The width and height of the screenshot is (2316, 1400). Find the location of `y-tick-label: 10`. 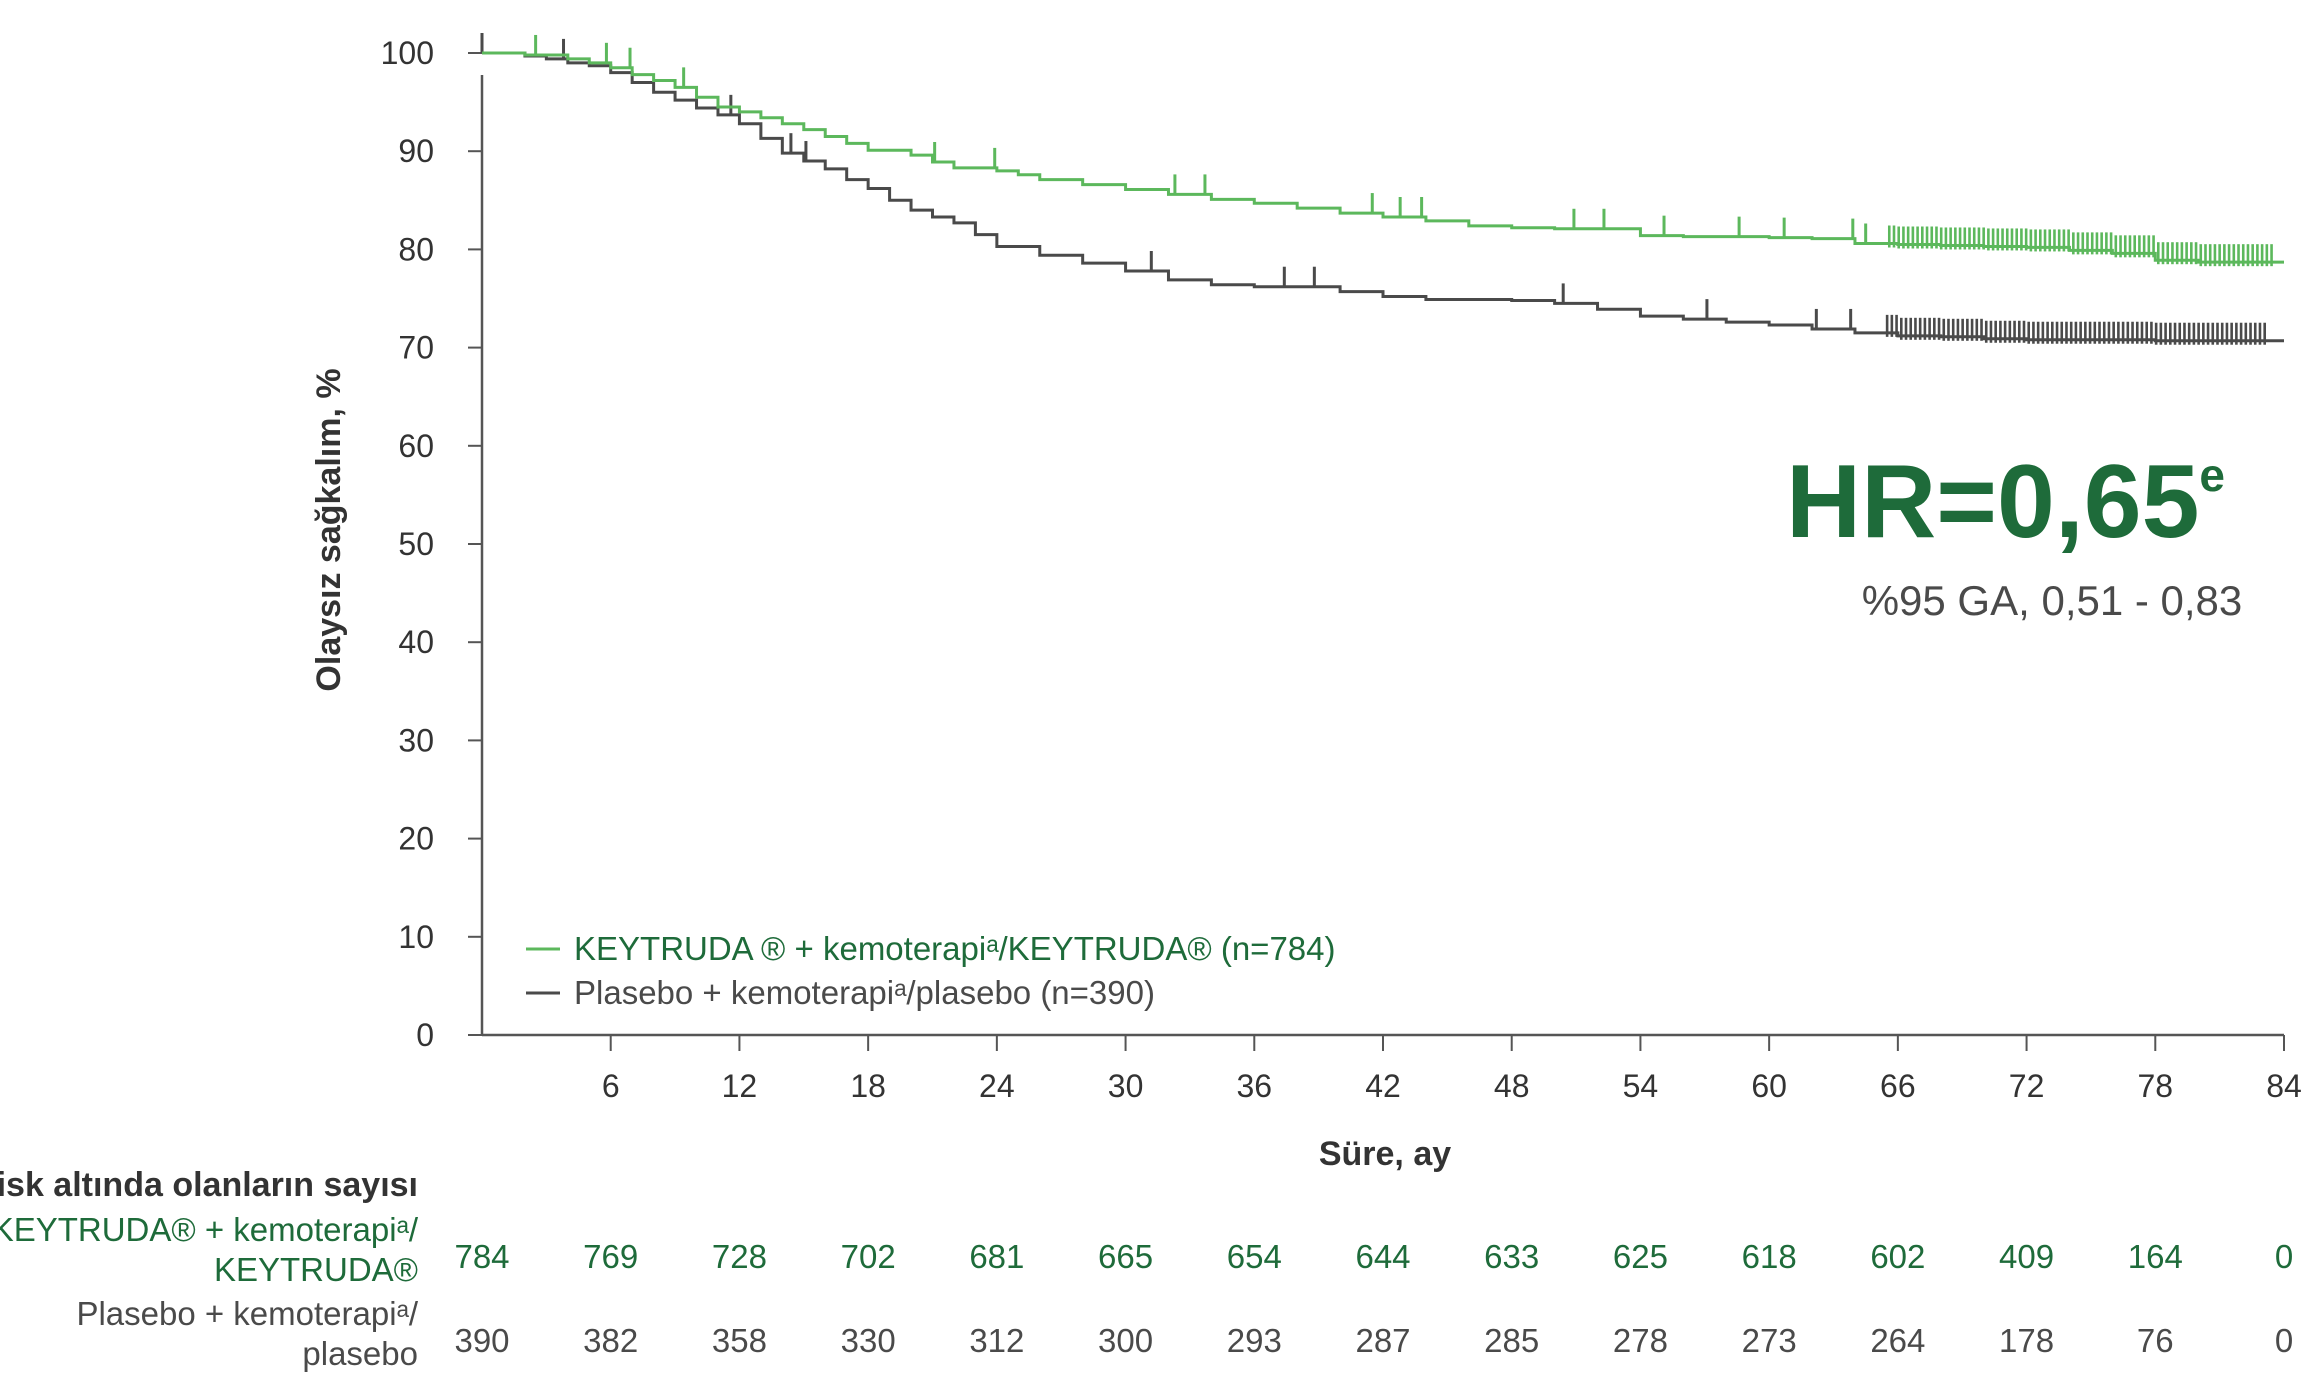

y-tick-label: 10 is located at coordinates (416, 937).